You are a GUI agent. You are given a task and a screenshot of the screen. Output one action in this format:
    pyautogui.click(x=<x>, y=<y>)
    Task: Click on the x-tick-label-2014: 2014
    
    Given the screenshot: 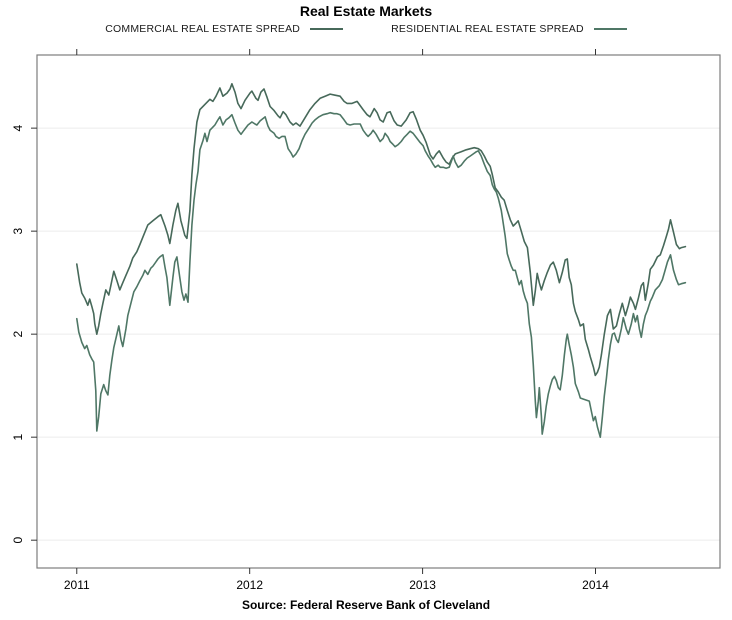 What is the action you would take?
    pyautogui.click(x=595, y=585)
    